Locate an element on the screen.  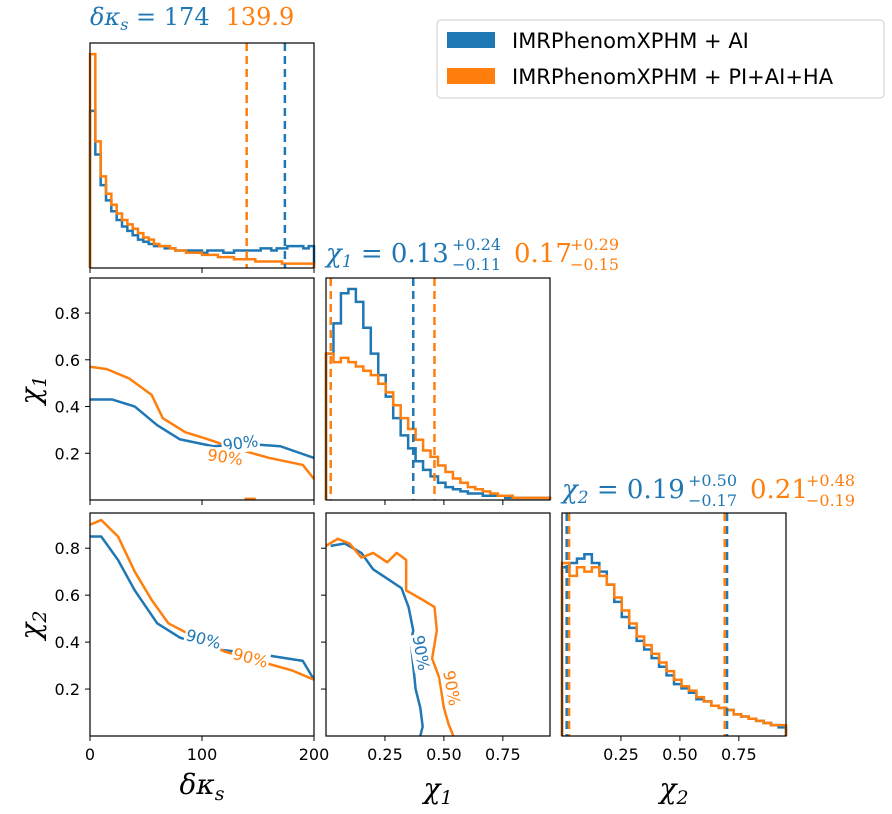
chi1-y-tick-label: 0.6 is located at coordinates (67, 360).